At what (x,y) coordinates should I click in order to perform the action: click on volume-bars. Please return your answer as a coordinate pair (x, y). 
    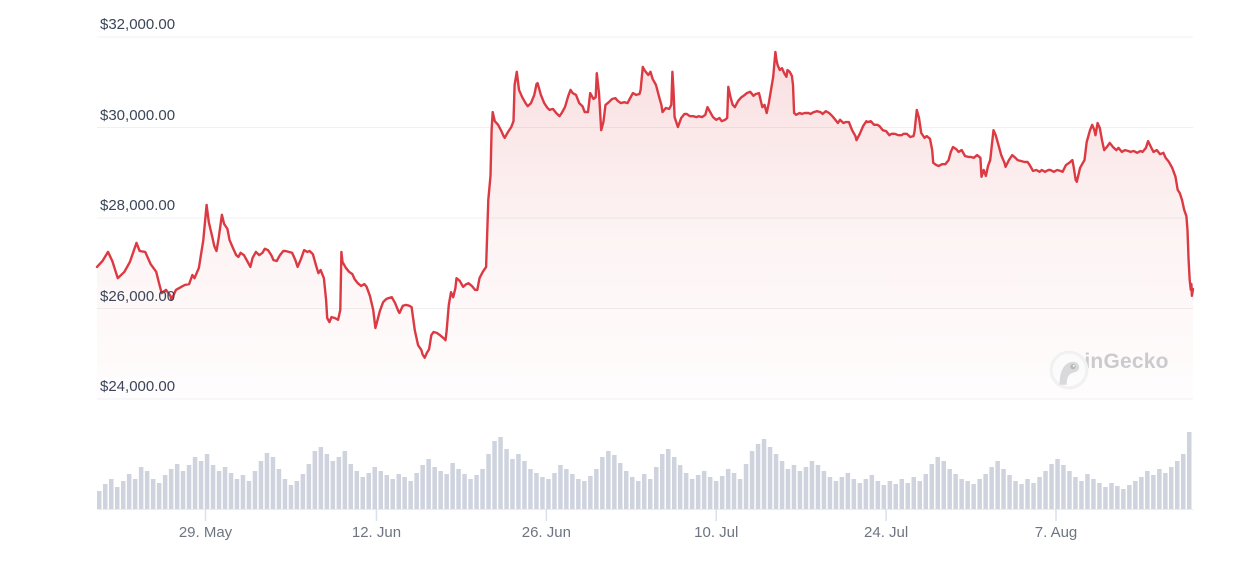
    Looking at the image, I should click on (644, 470).